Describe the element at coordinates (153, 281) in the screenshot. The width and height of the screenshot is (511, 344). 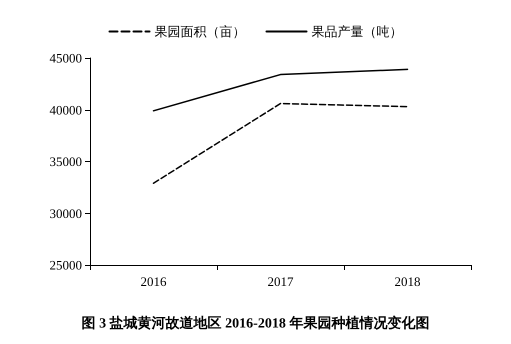
I see `x-tick-label: 2016` at that location.